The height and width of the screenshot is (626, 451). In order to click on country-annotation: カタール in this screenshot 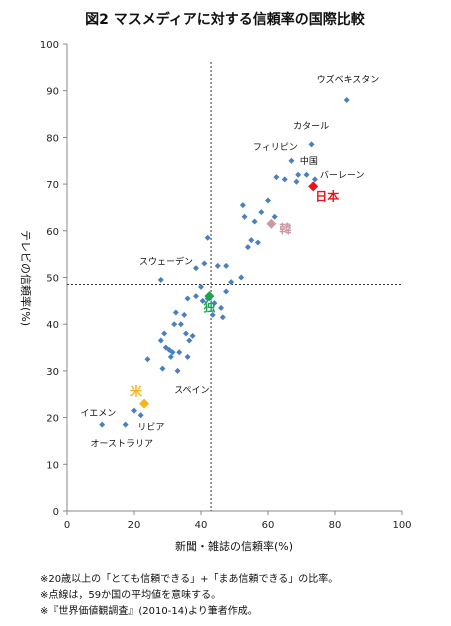, I will do `click(311, 126)`.